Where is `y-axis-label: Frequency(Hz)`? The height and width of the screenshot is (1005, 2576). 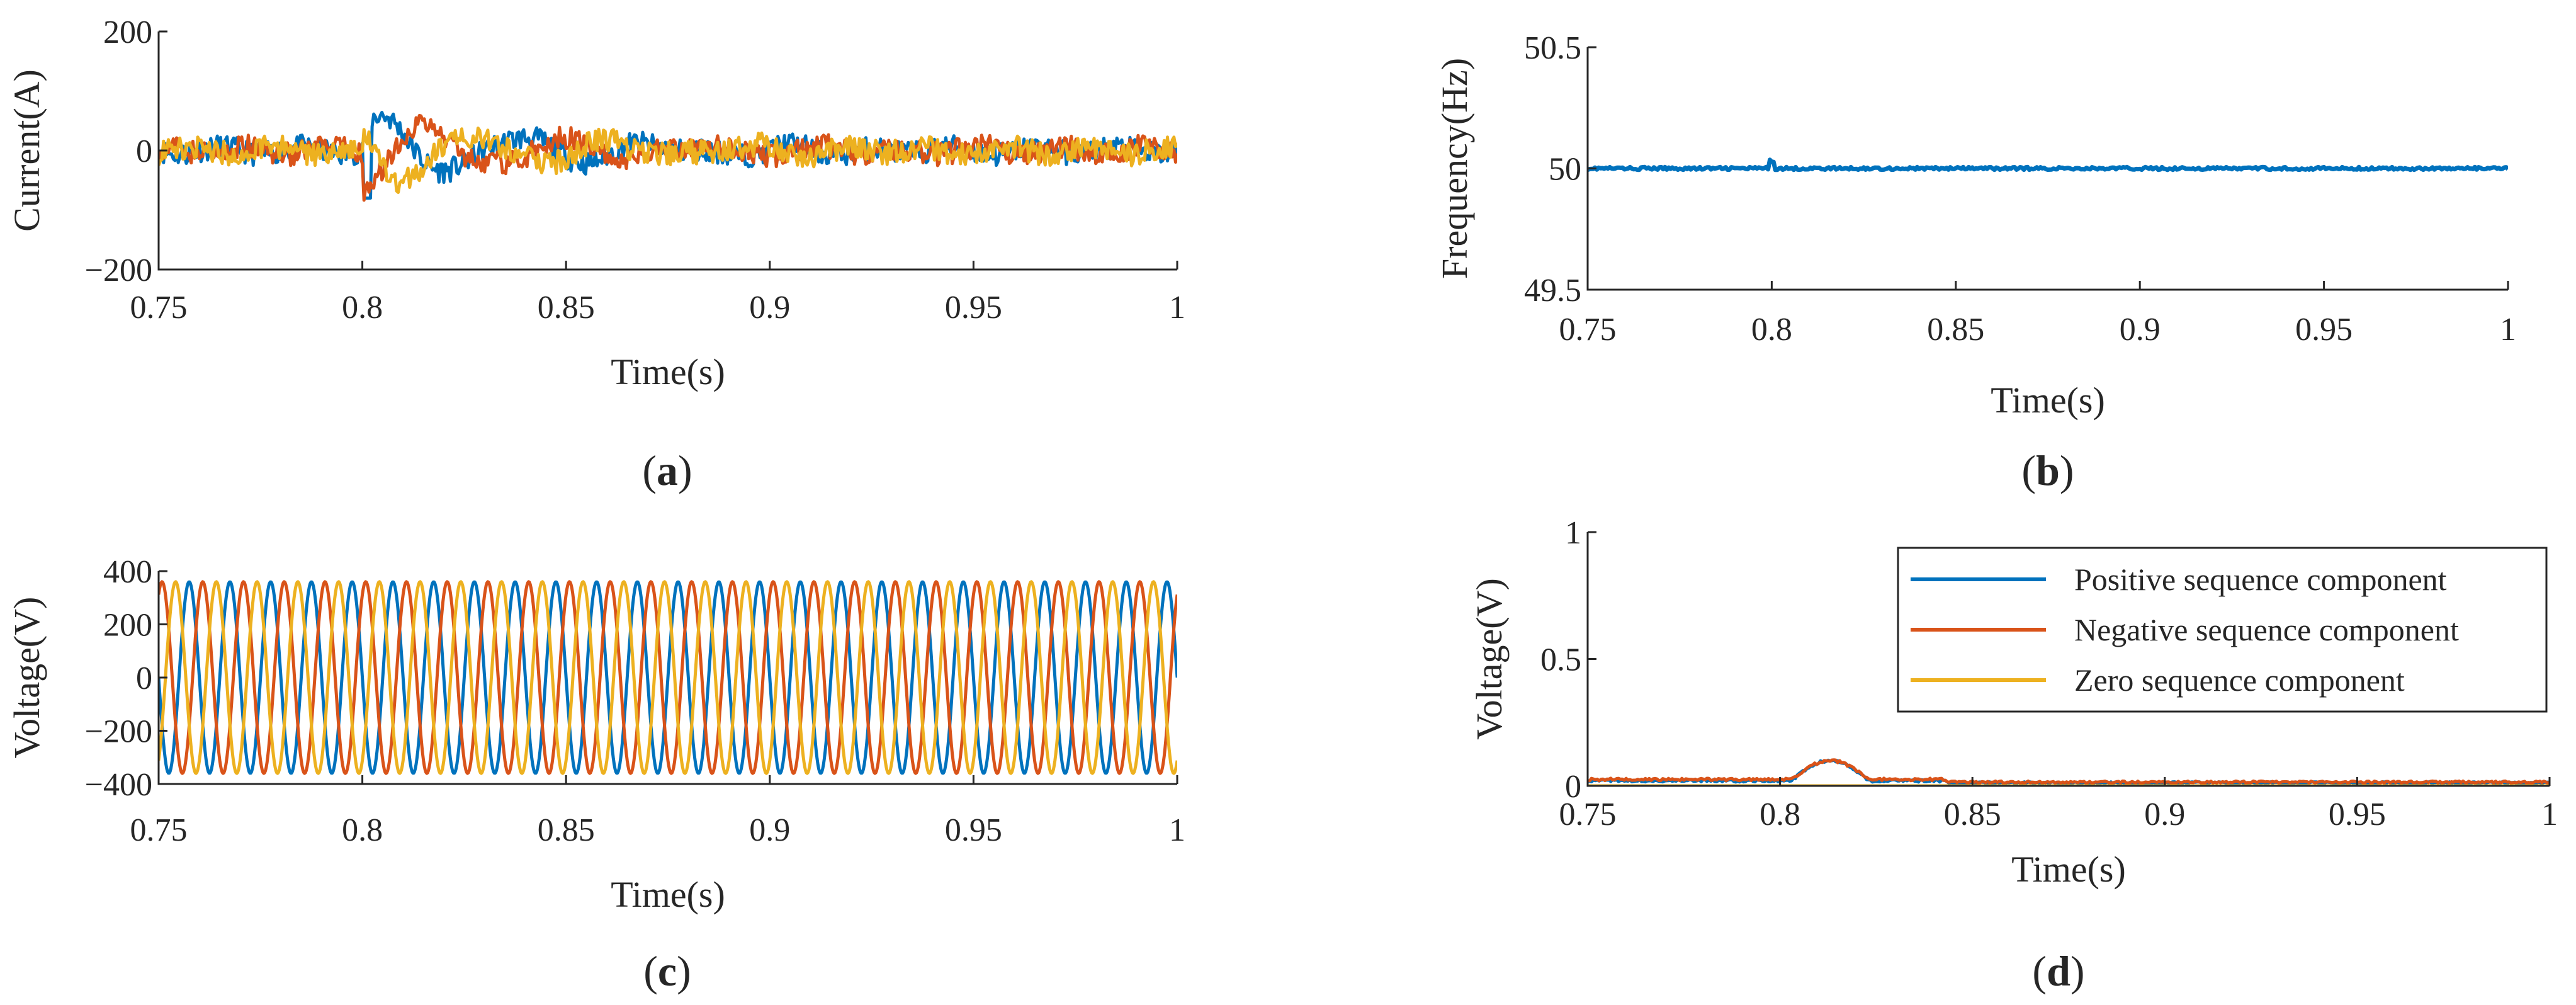 y-axis-label: Frequency(Hz) is located at coordinates (1454, 168).